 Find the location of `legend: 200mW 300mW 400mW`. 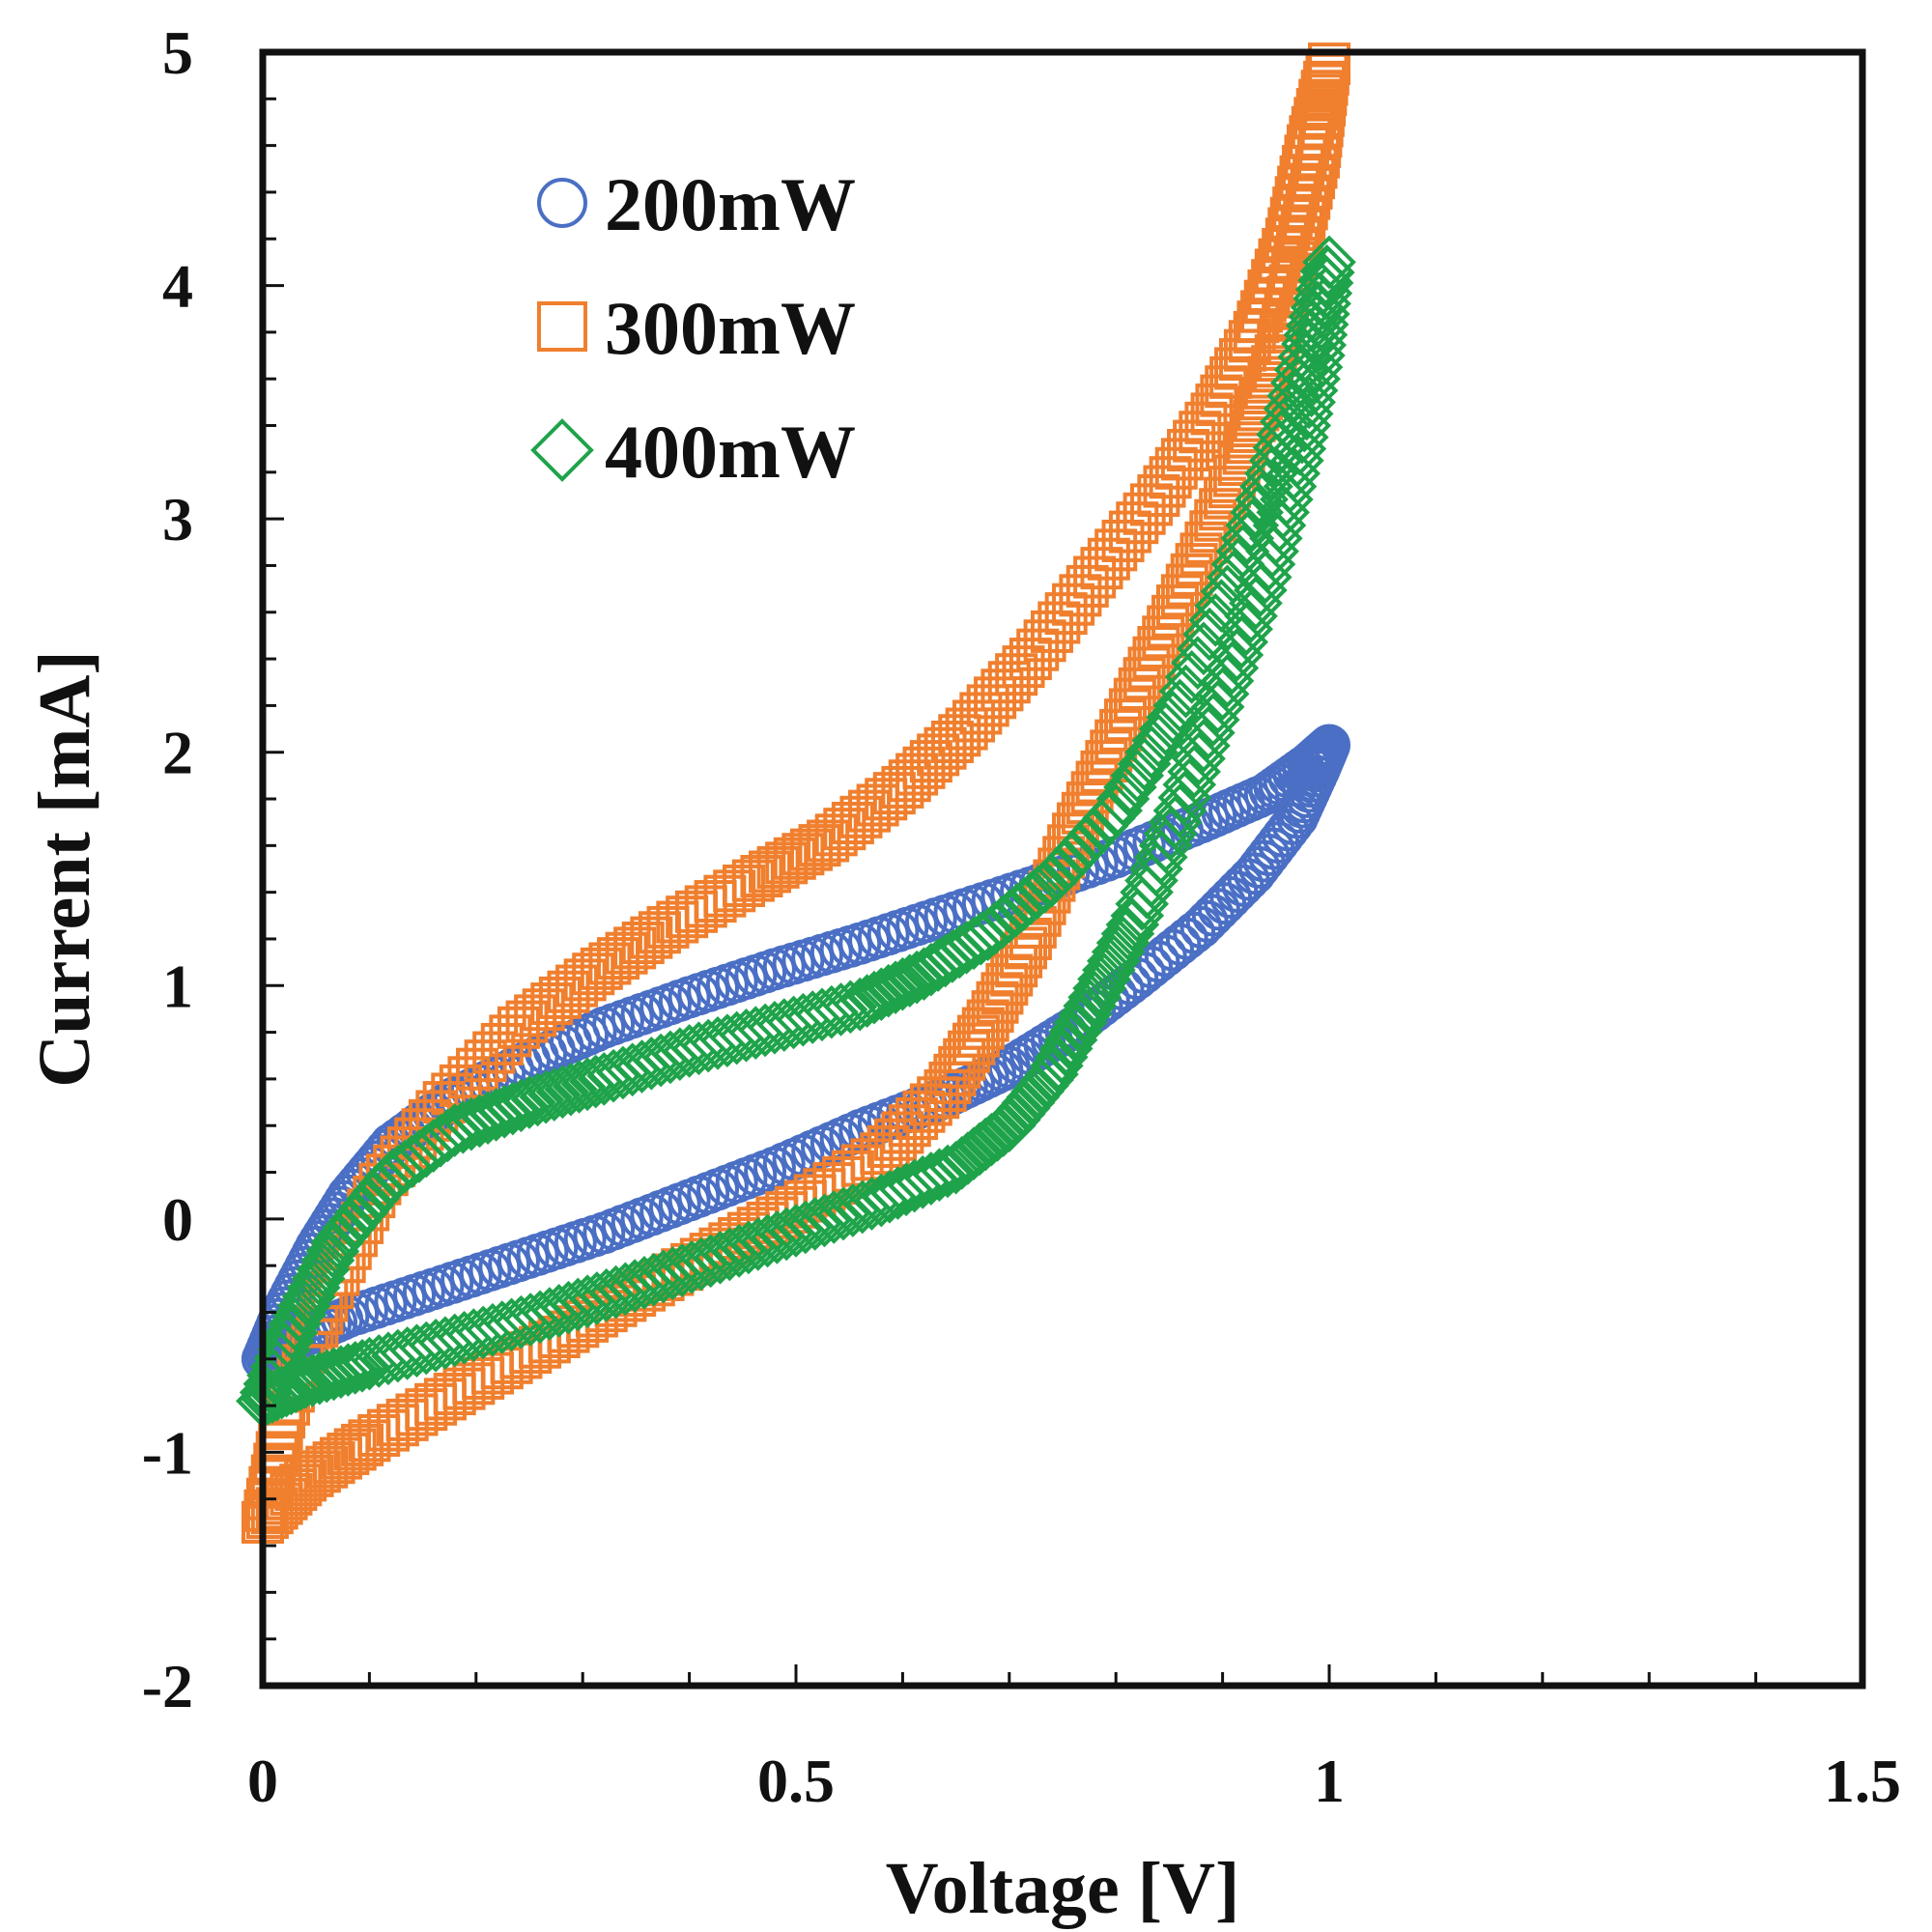

legend: 200mW 300mW 400mW is located at coordinates (693, 328).